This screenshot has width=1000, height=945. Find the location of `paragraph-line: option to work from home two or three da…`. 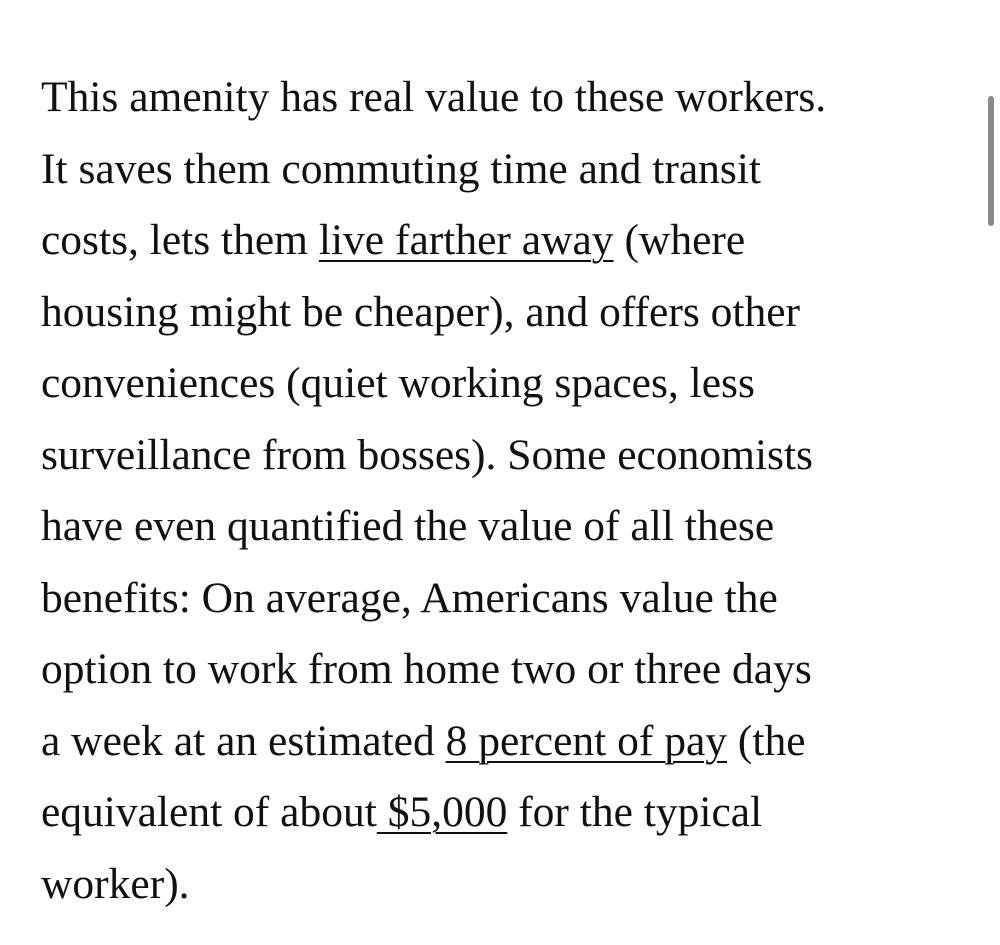

paragraph-line: option to work from home two or three da… is located at coordinates (506, 670).